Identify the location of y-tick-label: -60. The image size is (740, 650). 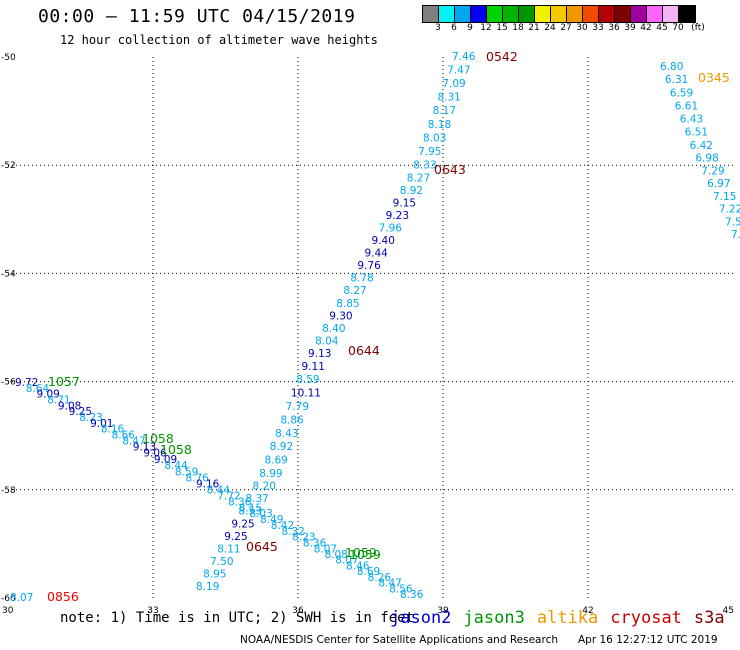
(8, 599).